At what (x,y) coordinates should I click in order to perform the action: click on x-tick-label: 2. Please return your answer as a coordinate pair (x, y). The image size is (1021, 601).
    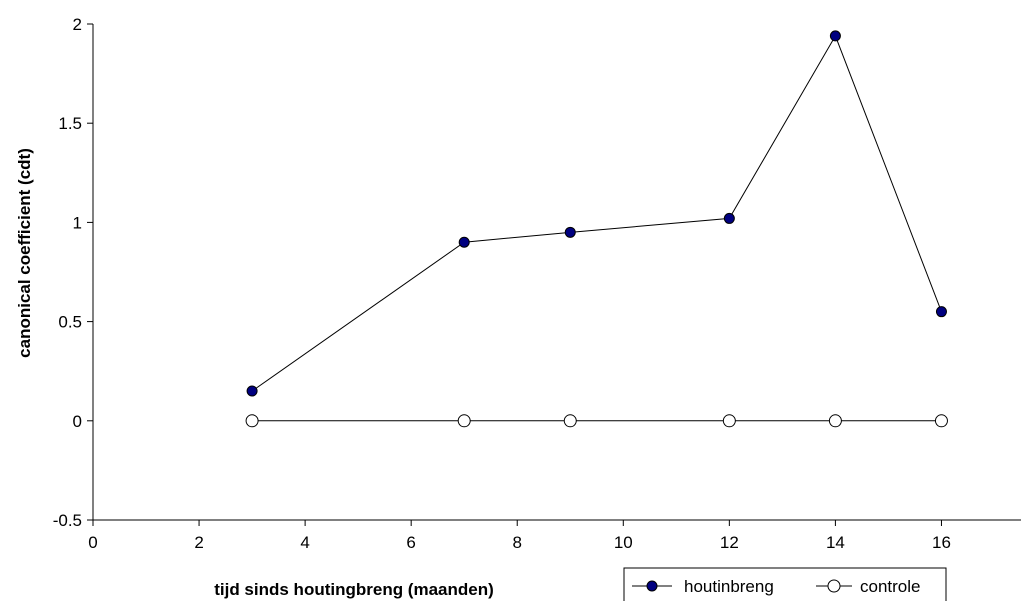
    Looking at the image, I should click on (198, 542).